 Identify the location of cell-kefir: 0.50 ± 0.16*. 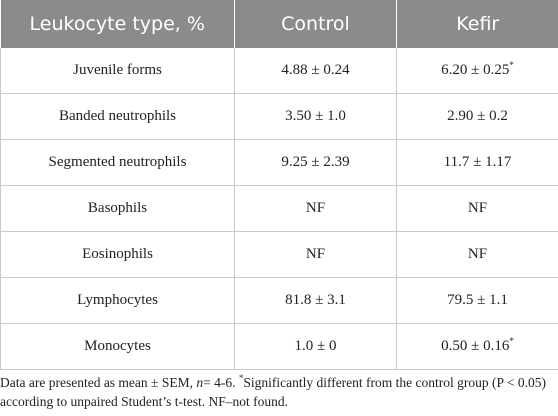
(477, 346).